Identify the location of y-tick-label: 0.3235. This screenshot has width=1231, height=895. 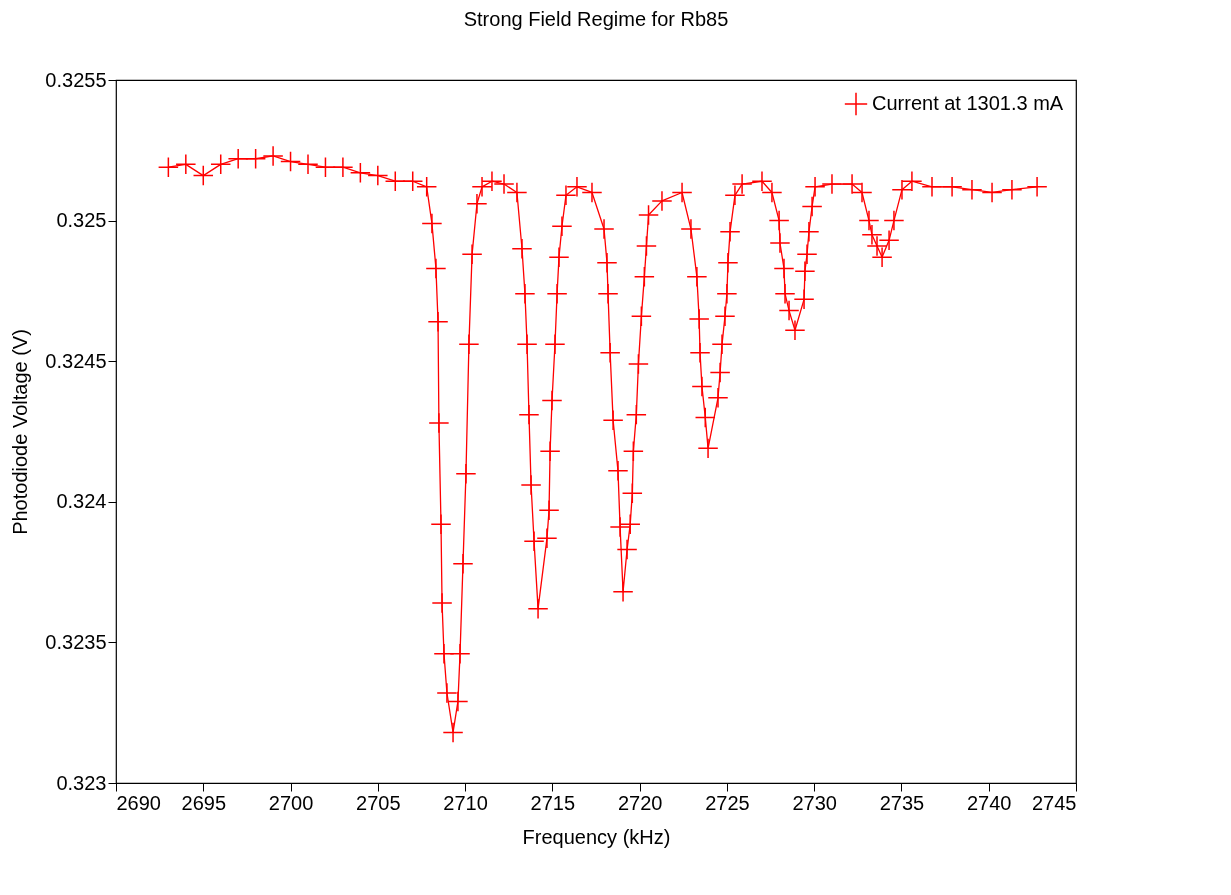
(76, 641).